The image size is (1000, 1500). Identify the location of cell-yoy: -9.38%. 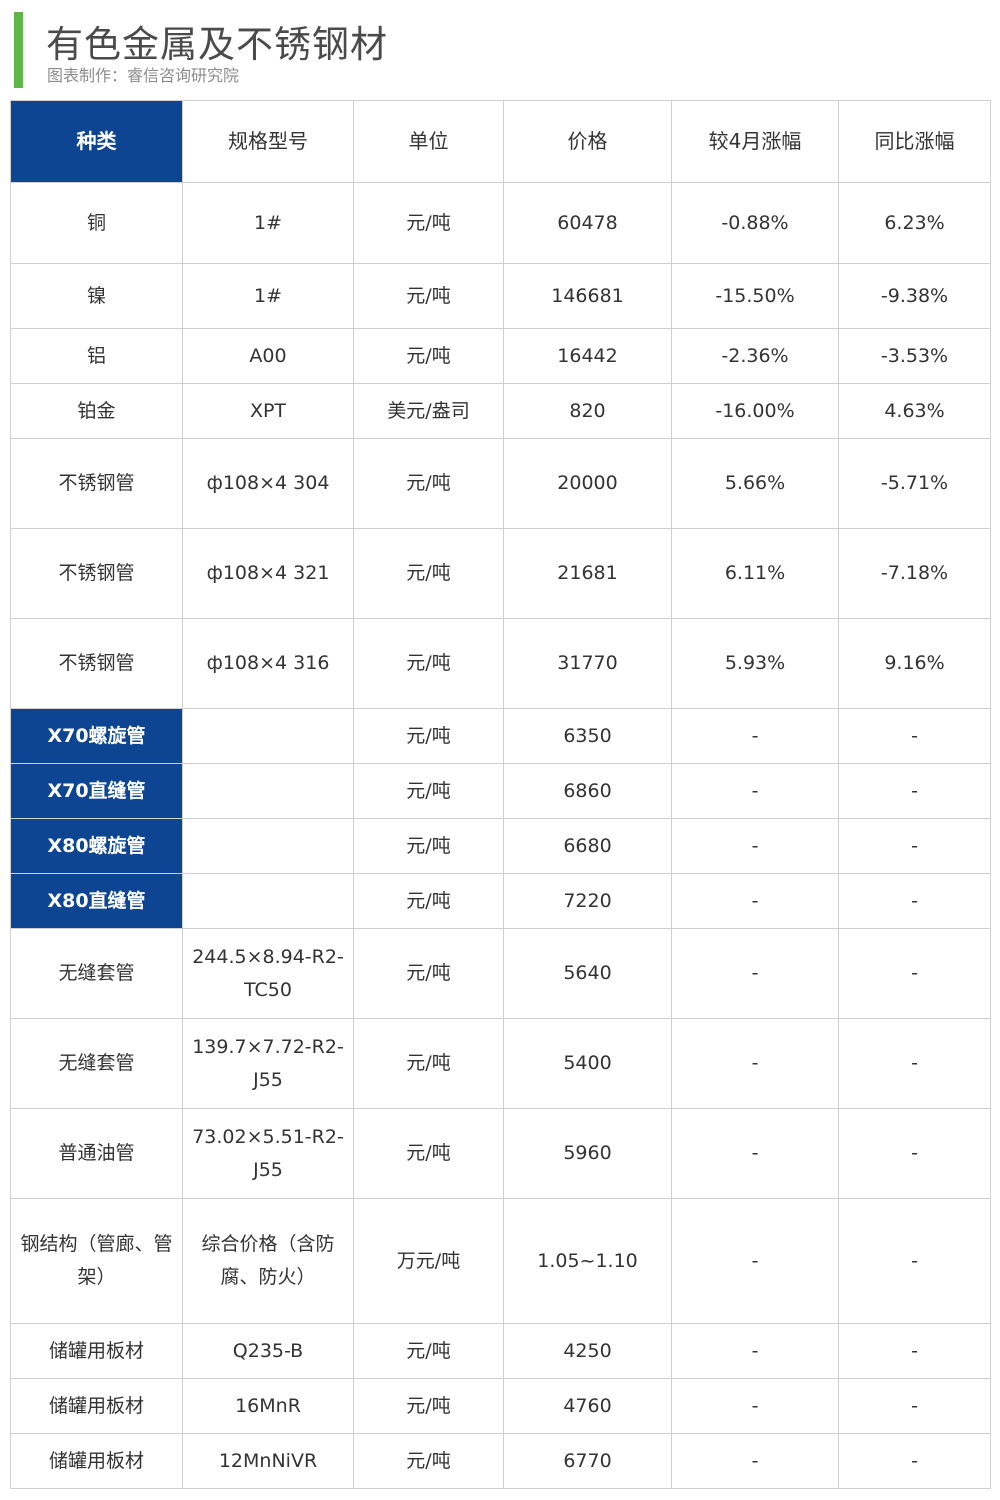
(914, 296).